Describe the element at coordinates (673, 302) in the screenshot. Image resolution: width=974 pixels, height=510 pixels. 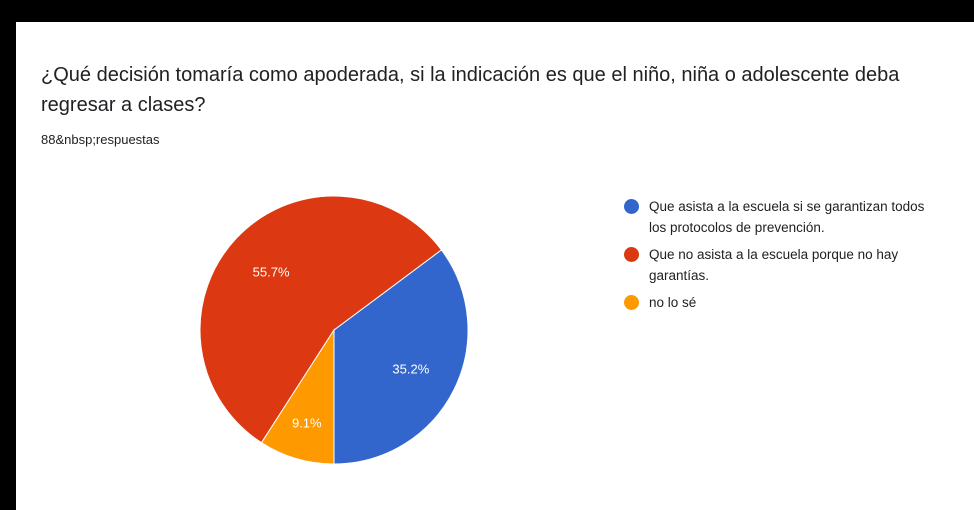
I see `legend-label: no lo sé` at that location.